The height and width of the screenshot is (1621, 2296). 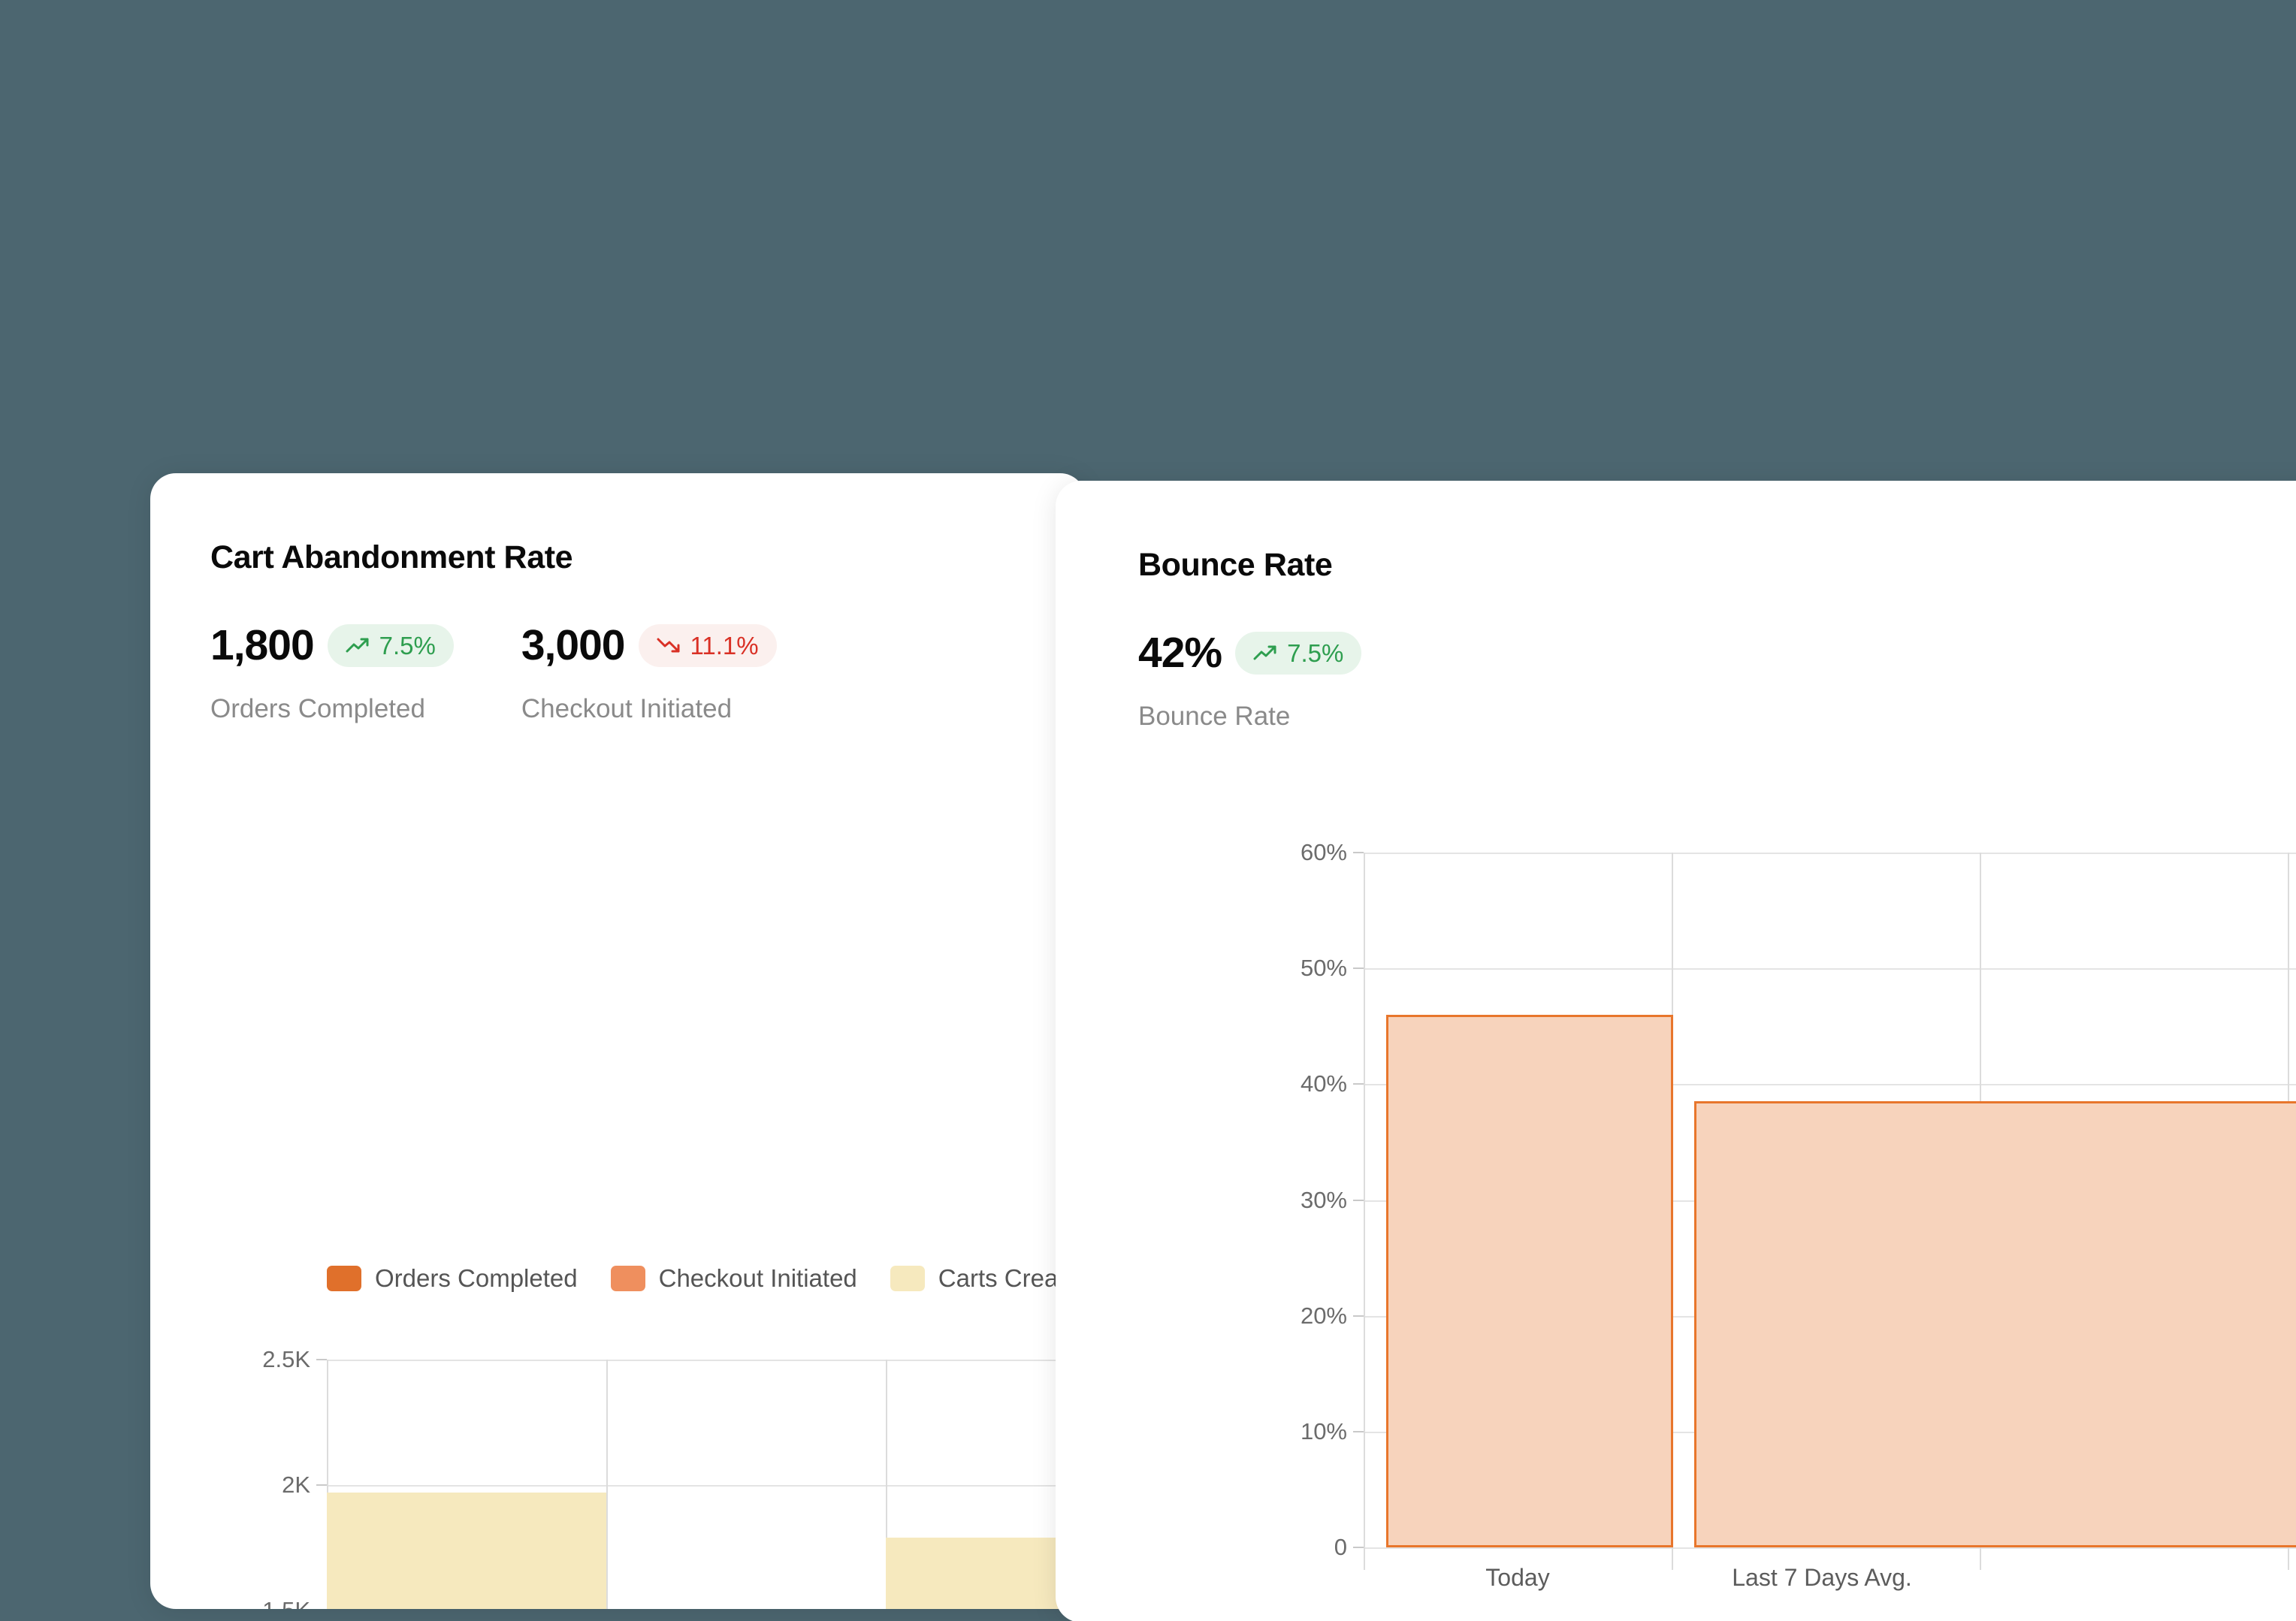 What do you see at coordinates (907, 1279) in the screenshot?
I see `legend-swatch-carts-created` at bounding box center [907, 1279].